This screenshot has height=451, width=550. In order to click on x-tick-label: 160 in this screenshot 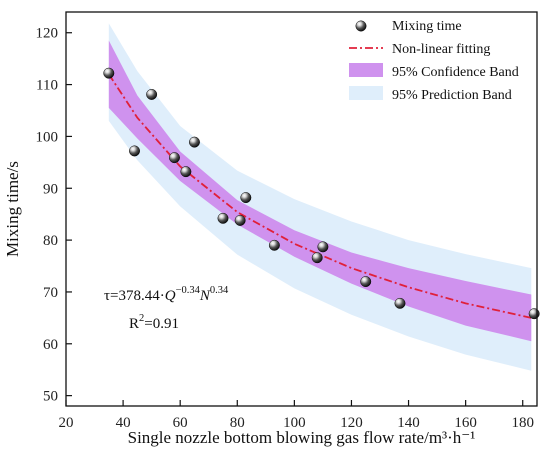, I will do `click(465, 423)`.